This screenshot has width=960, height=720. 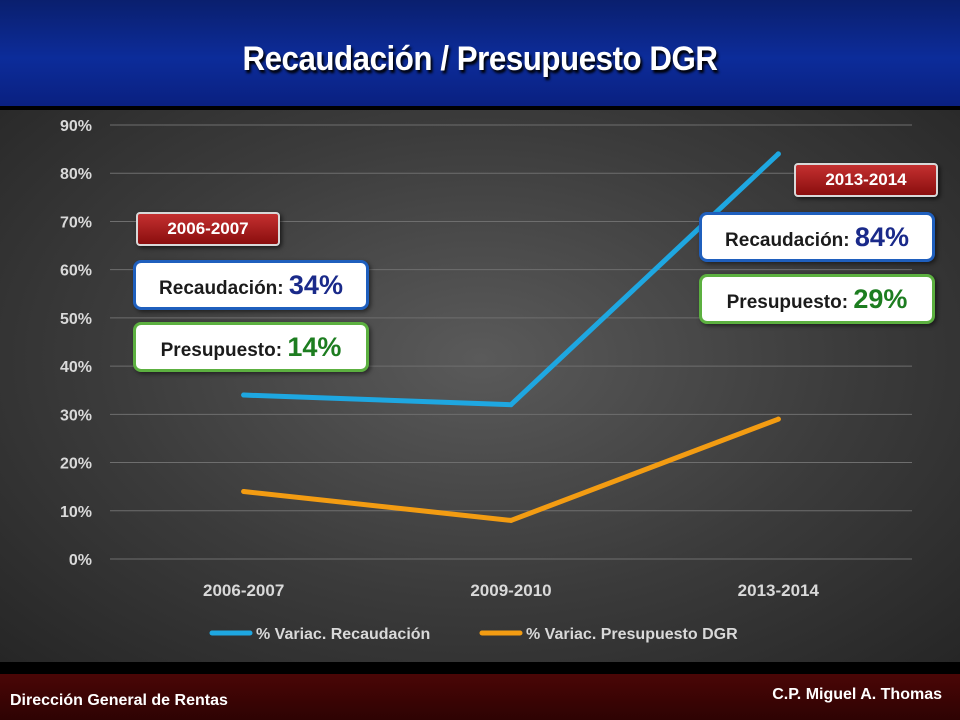 What do you see at coordinates (632, 634) in the screenshot?
I see `legend-label: % Variac. Presupuesto DGR` at bounding box center [632, 634].